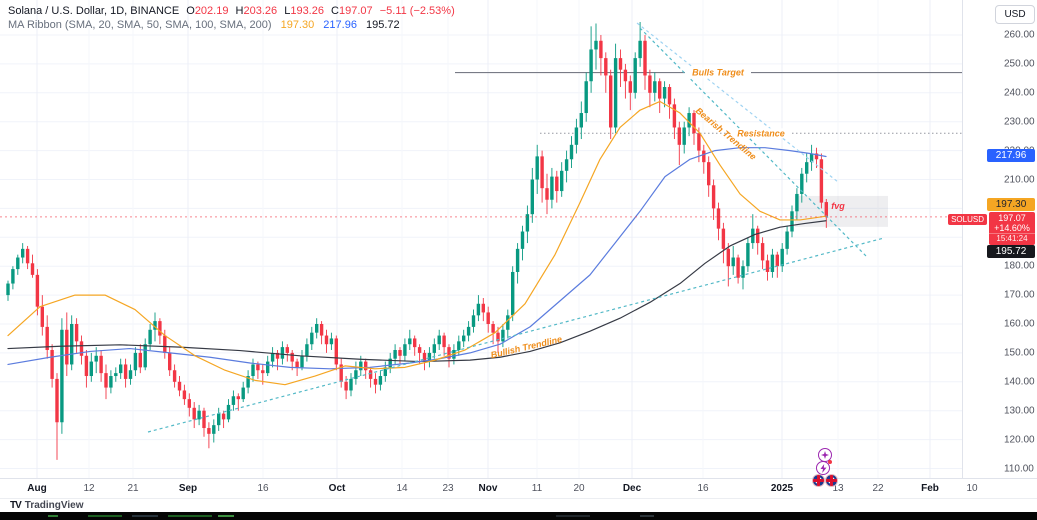  I want to click on sma50-price-badge: 217.96, so click(1011, 156).